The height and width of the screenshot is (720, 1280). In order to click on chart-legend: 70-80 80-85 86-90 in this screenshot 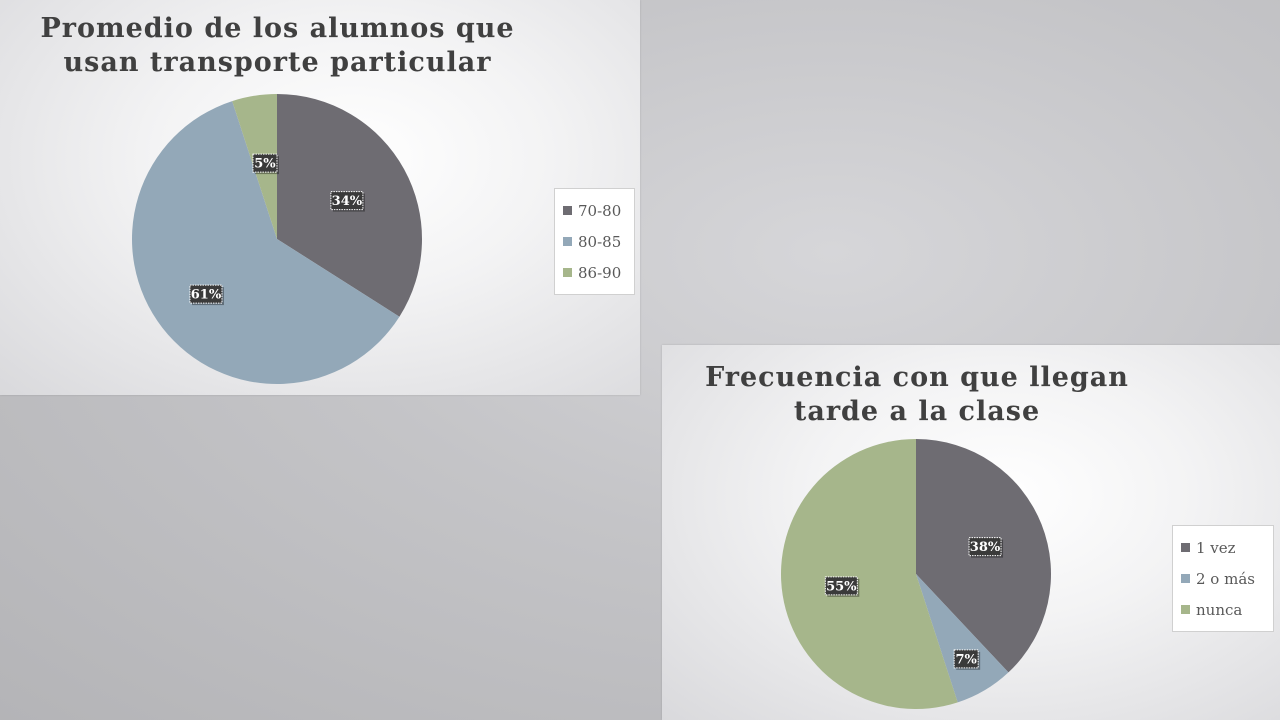, I will do `click(594, 241)`.